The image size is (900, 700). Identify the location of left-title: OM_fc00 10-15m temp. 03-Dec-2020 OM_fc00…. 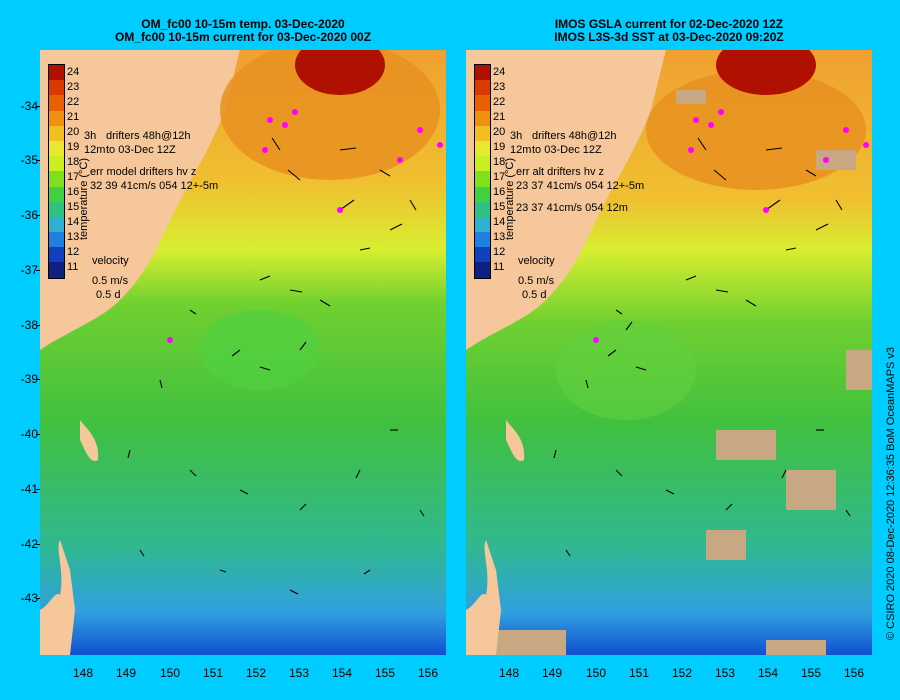
(243, 31).